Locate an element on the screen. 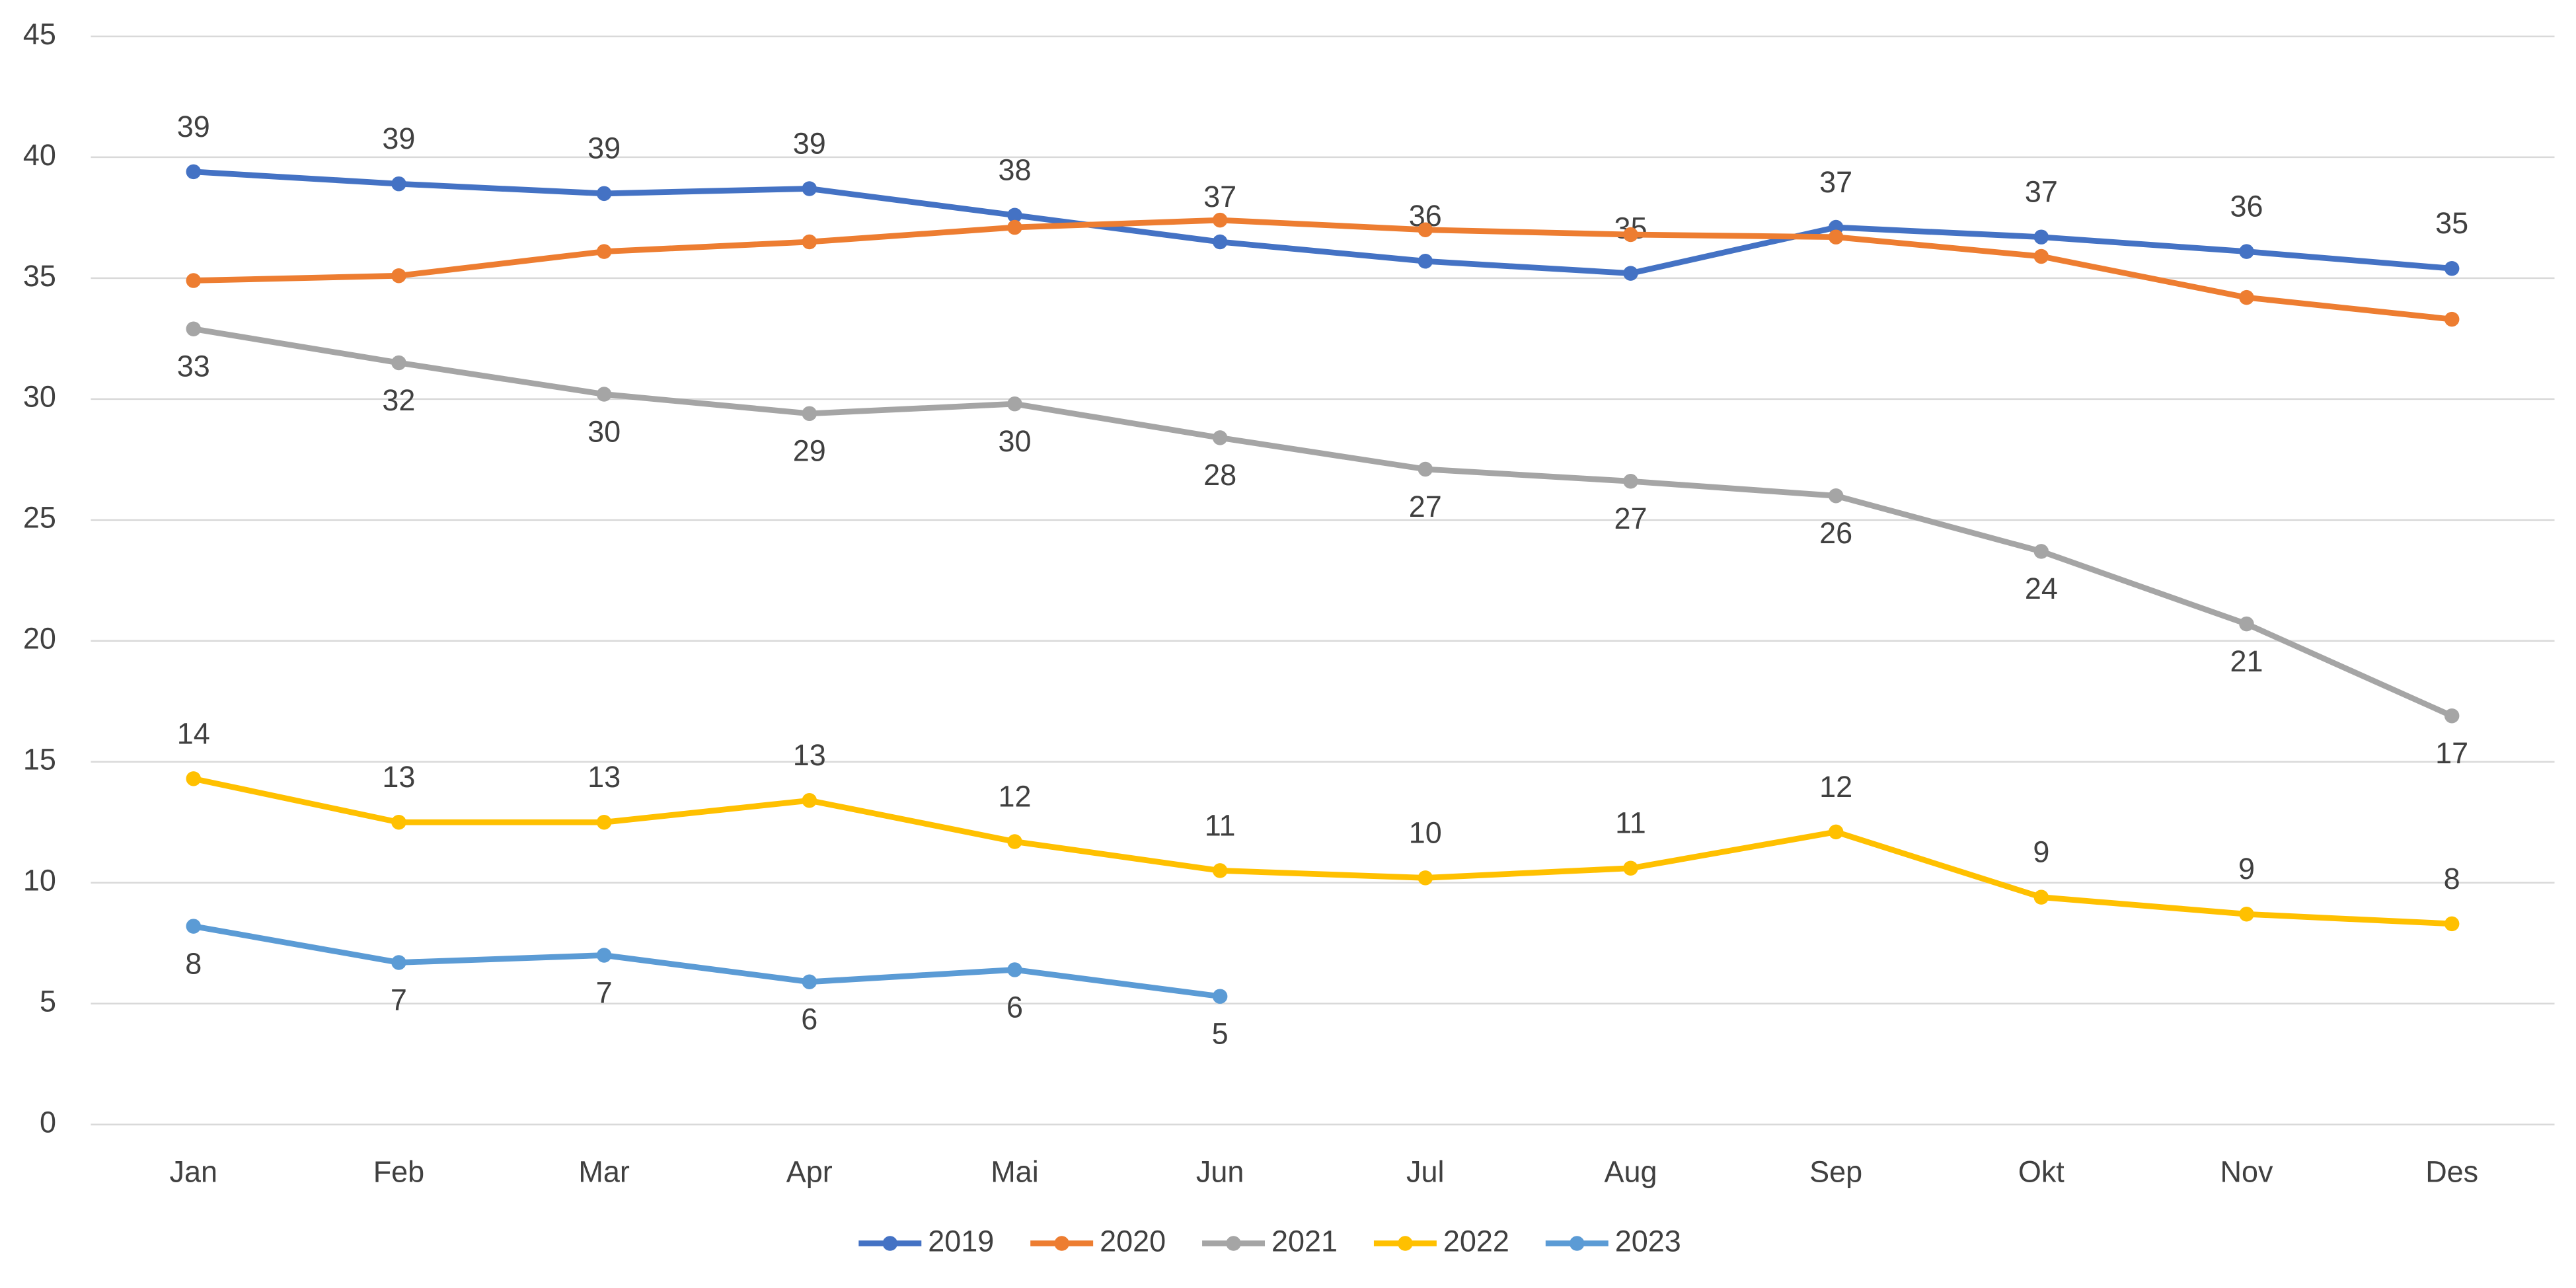 The height and width of the screenshot is (1288, 2576). x-tick-label: Mar is located at coordinates (604, 1171).